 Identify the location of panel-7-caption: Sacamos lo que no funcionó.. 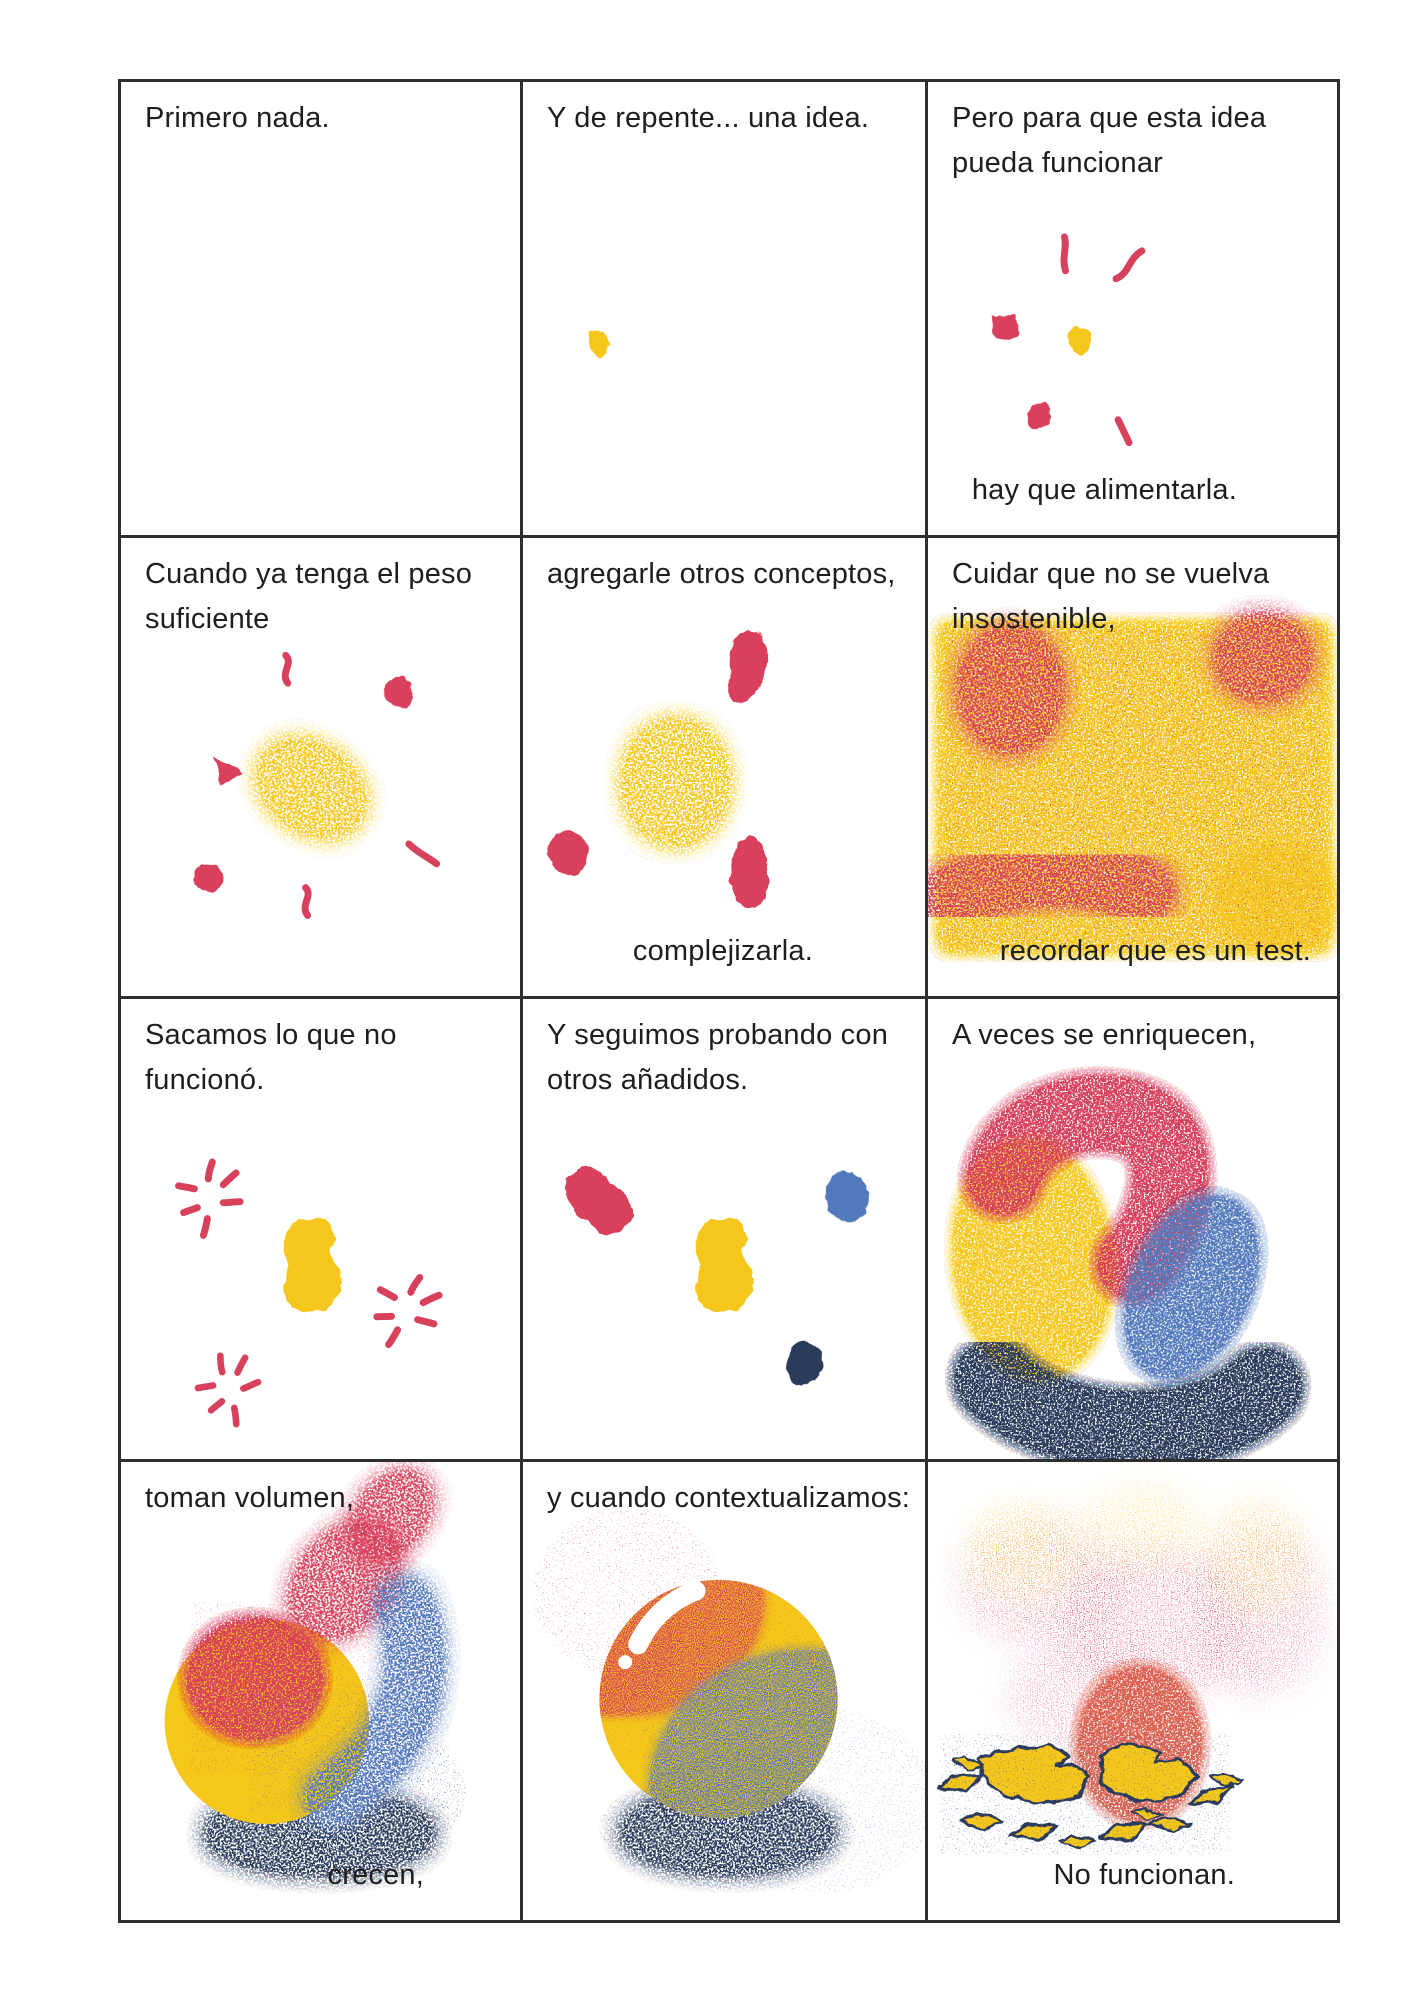
(271, 1057).